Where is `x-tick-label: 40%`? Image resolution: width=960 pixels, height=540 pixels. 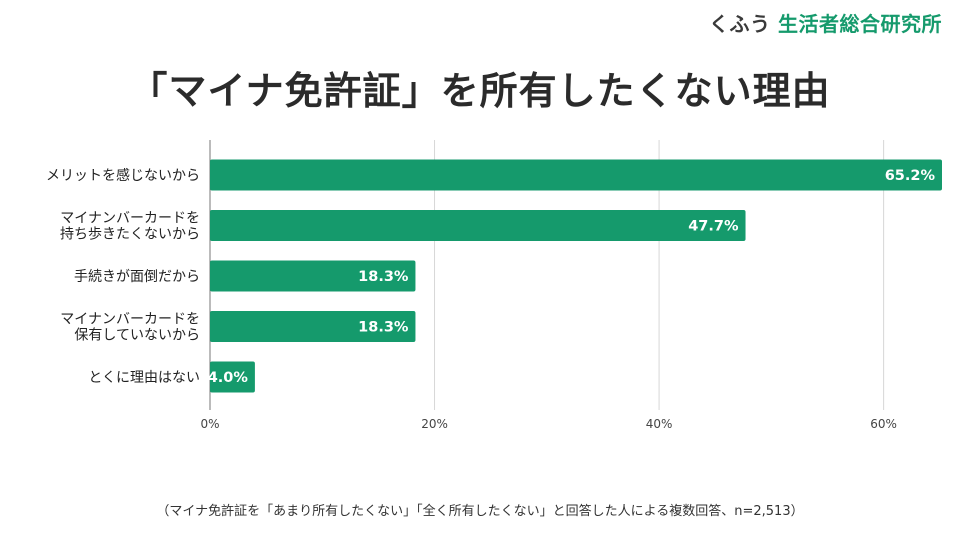
x-tick-label: 40% is located at coordinates (659, 424).